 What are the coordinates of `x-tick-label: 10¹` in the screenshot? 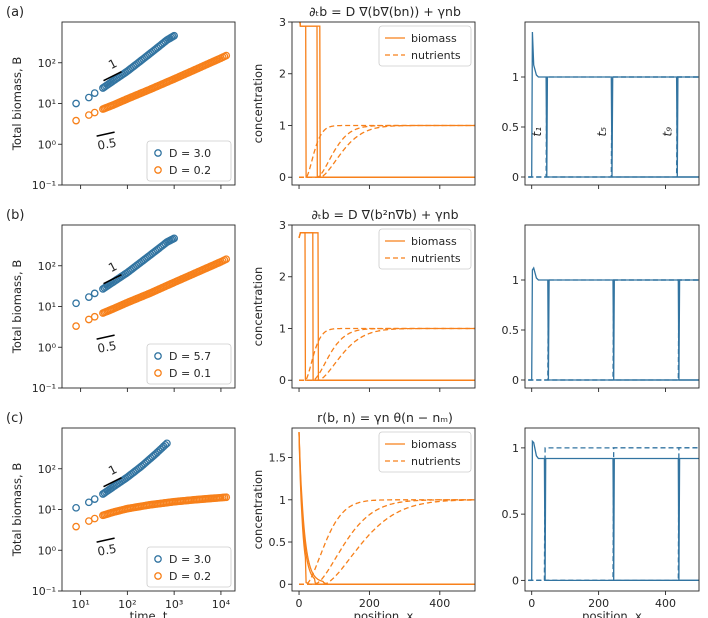 It's located at (80, 604).